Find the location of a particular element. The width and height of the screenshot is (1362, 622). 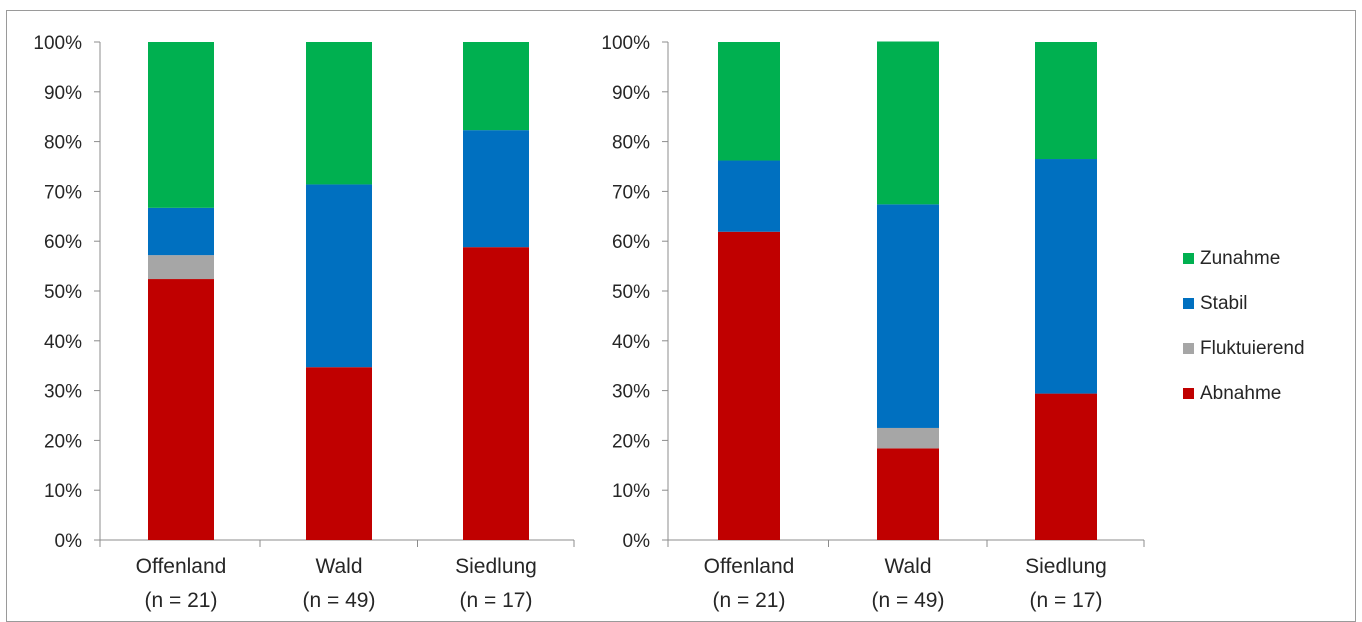

legend-item-fluktuierend: Fluktuierend is located at coordinates (1244, 348).